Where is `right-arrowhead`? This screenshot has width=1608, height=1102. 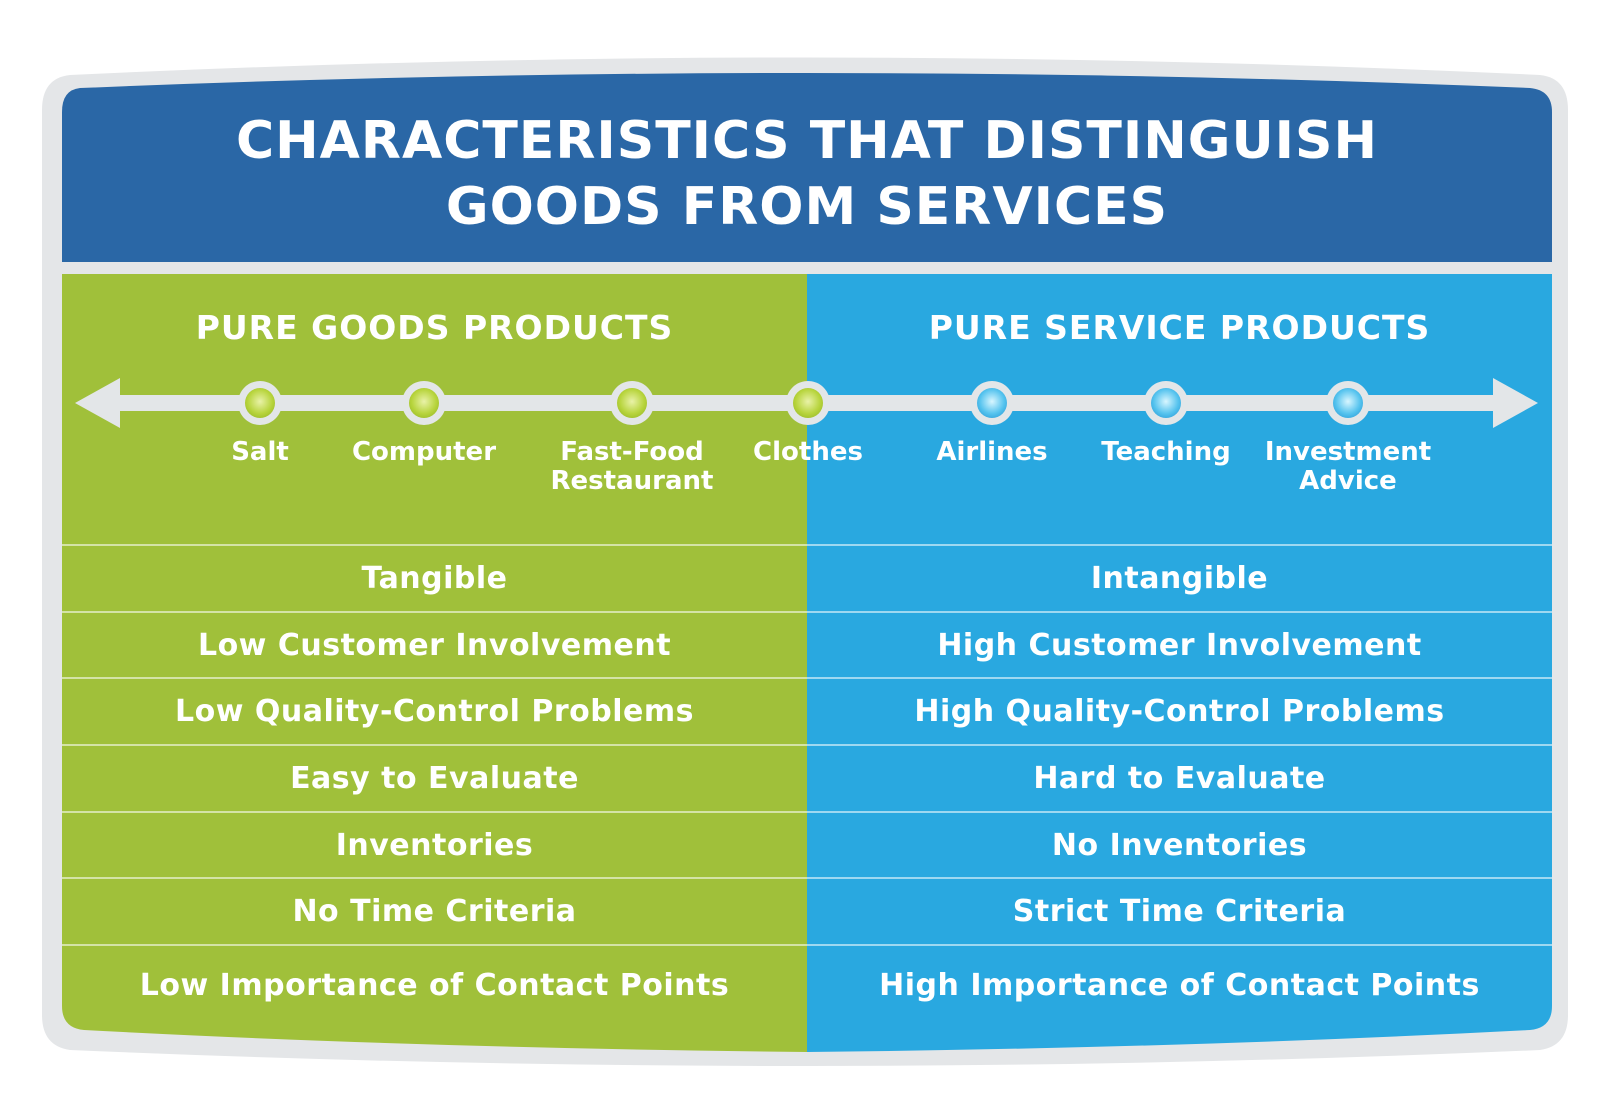 right-arrowhead is located at coordinates (1515, 403).